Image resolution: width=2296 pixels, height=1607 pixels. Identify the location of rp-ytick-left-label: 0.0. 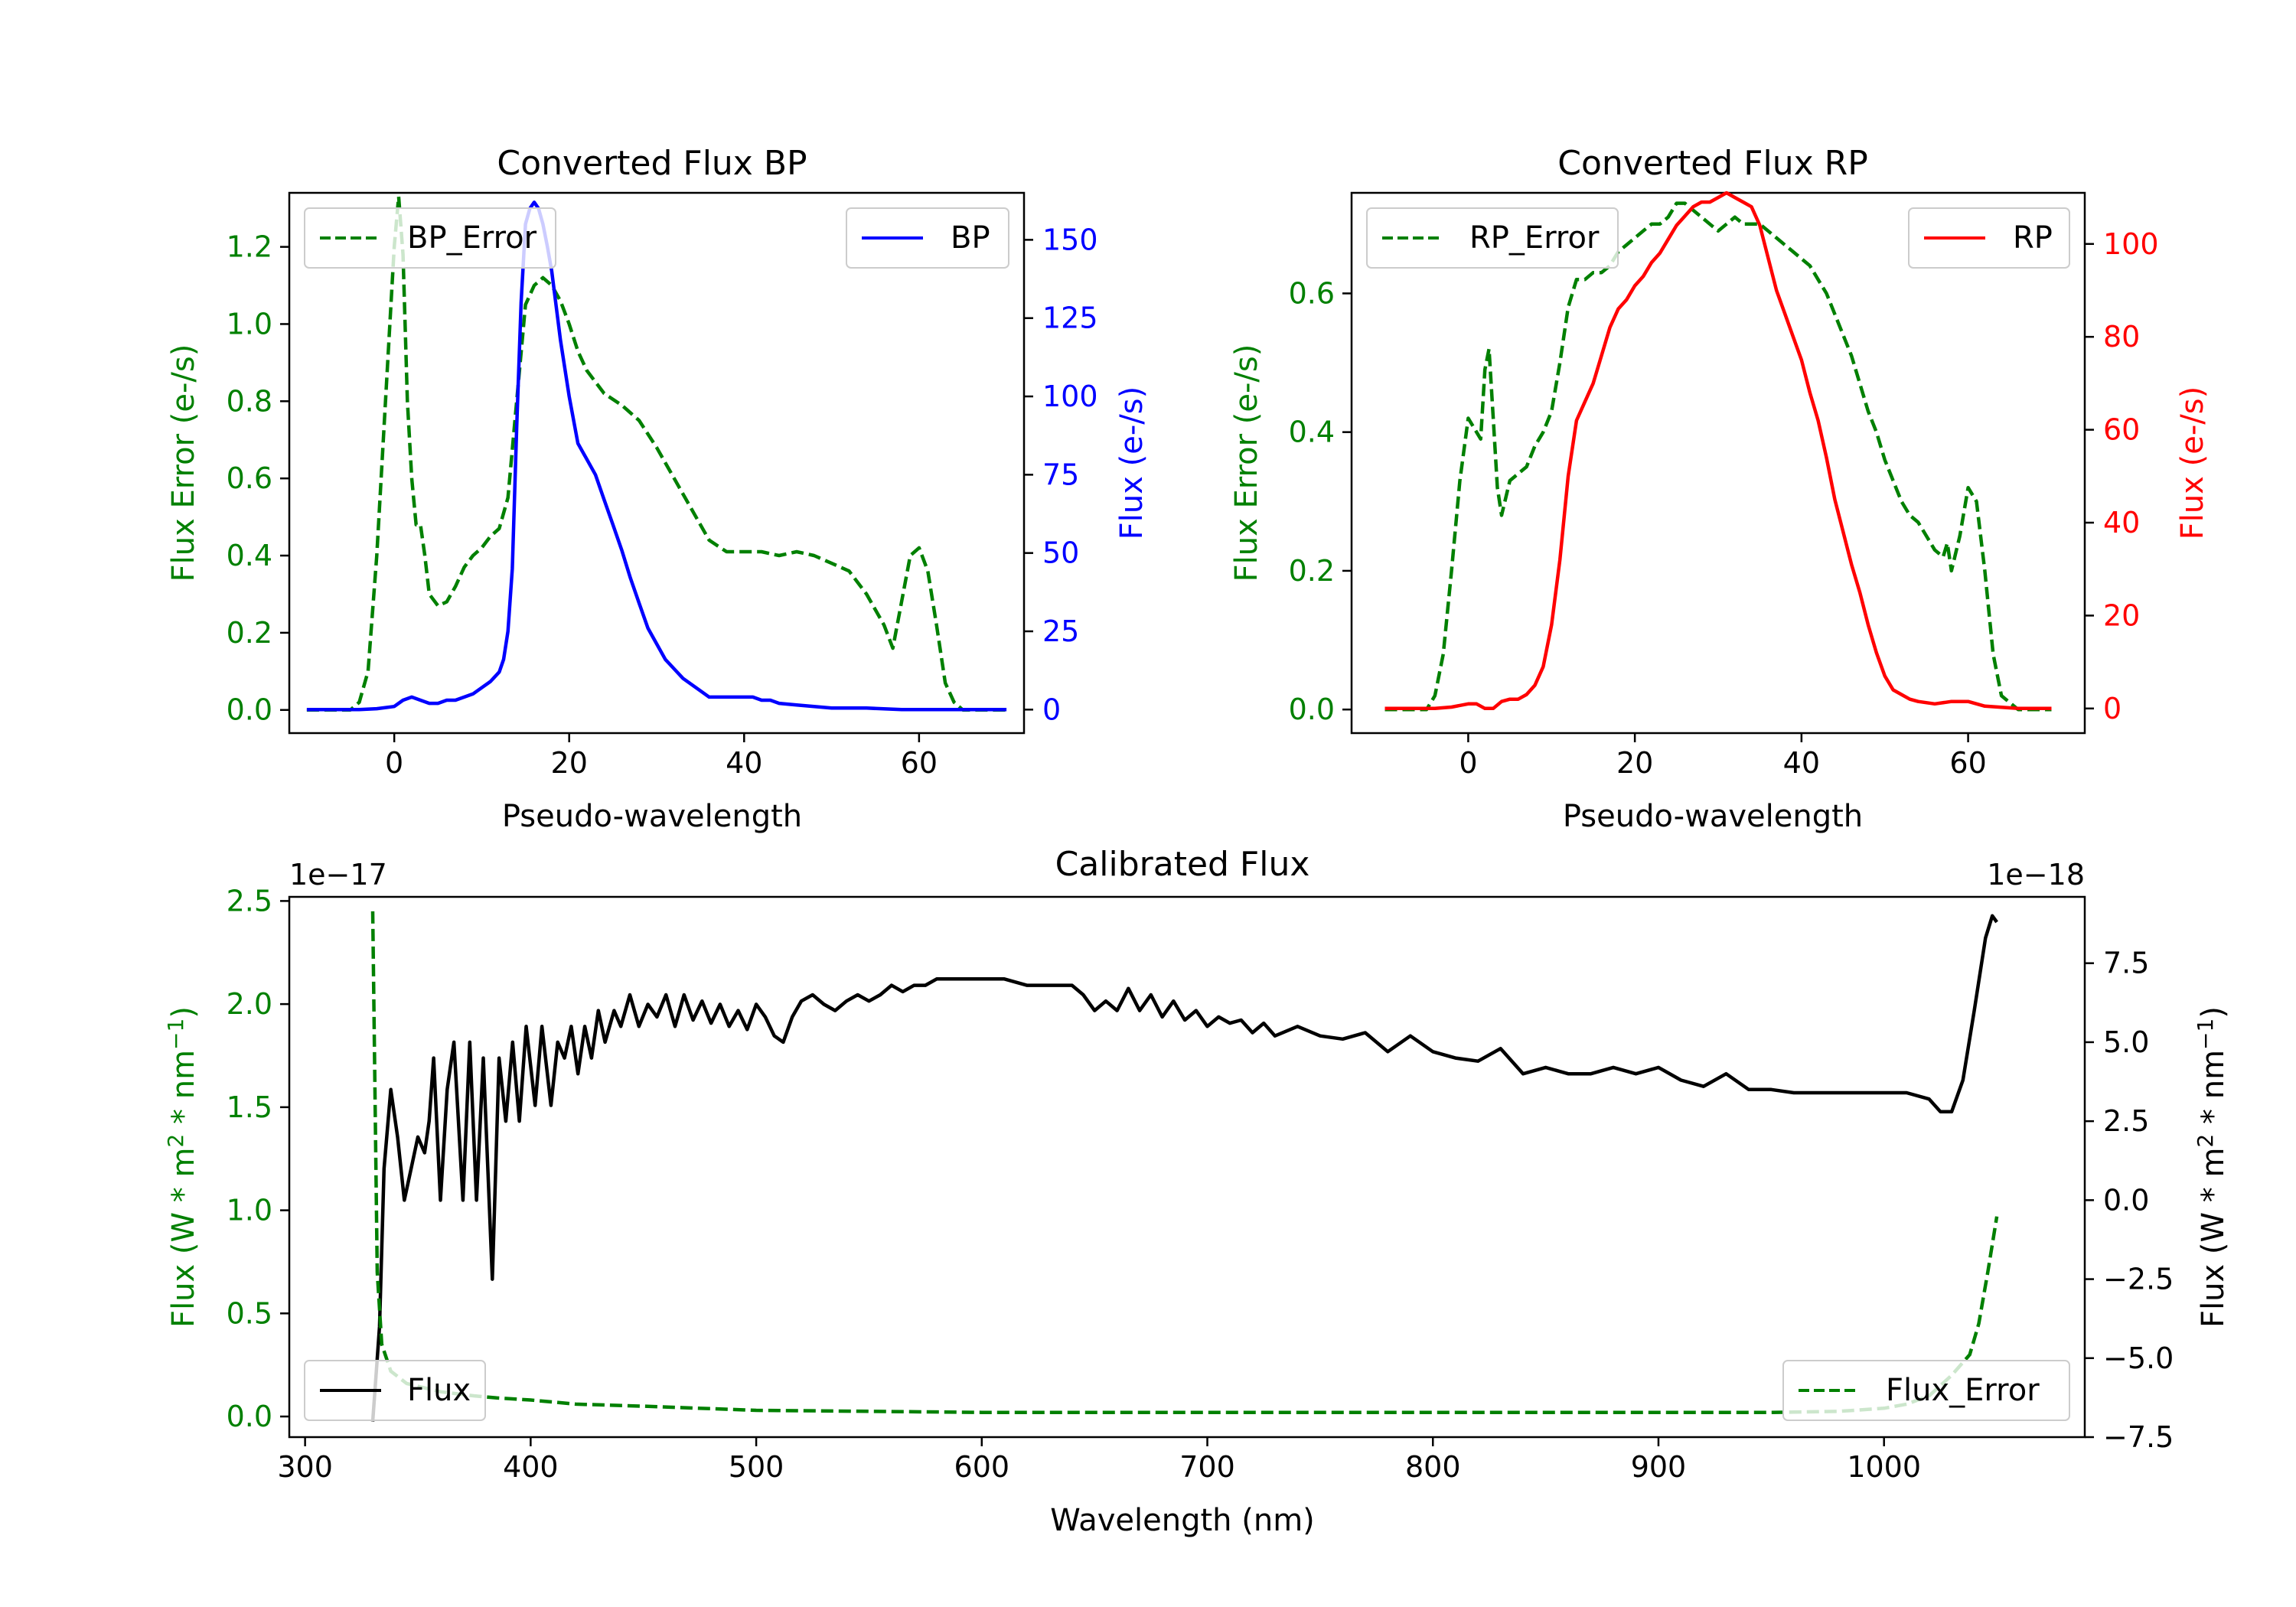
(1312, 709).